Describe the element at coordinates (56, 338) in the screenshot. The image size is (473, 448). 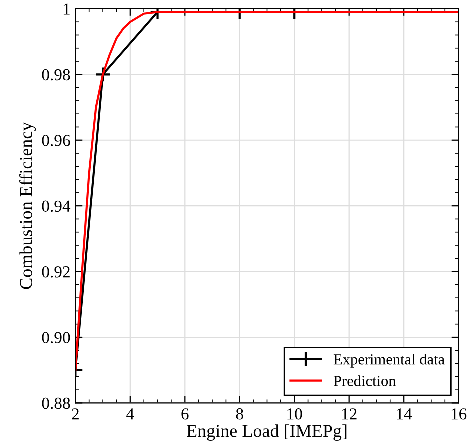
I see `y-tick-label: 0.90` at that location.